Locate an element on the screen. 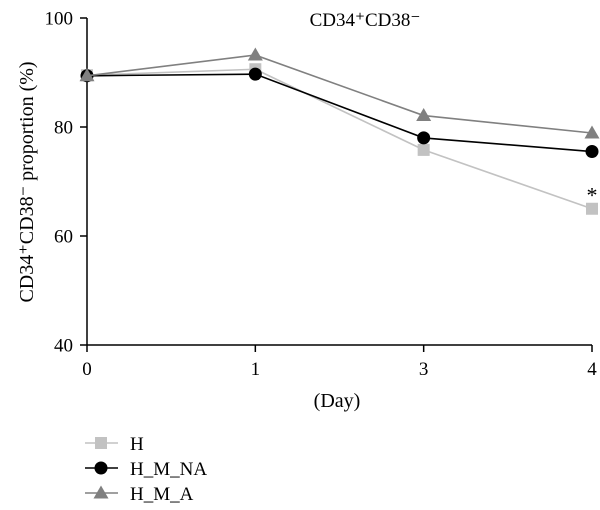  legend-item-h: H is located at coordinates (114, 444).